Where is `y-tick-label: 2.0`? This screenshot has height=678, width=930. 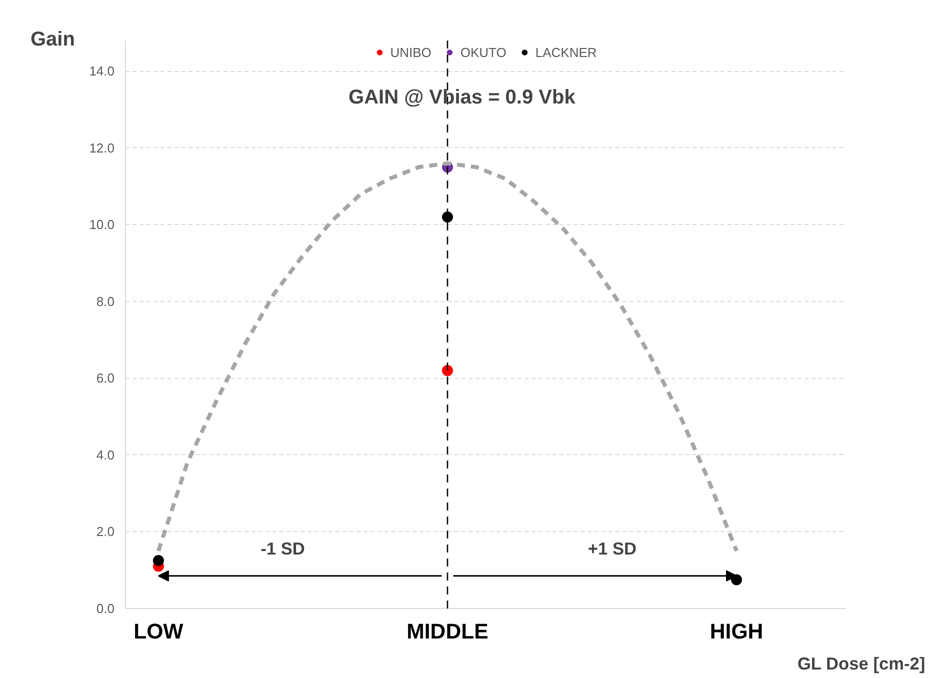 y-tick-label: 2.0 is located at coordinates (105, 532).